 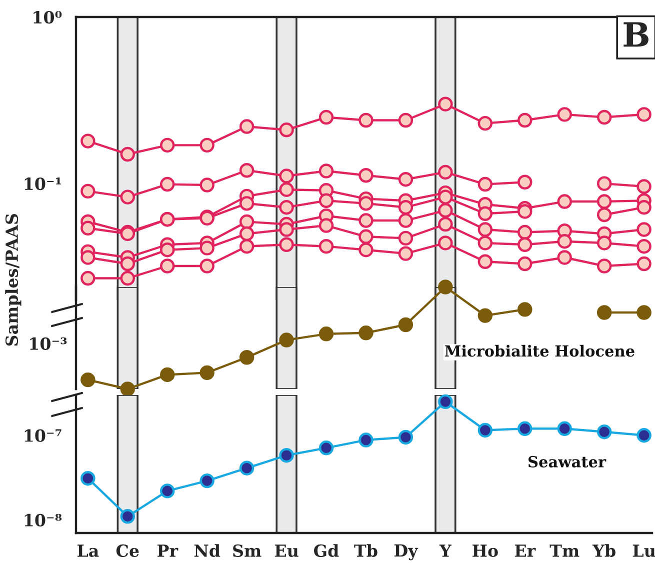 What do you see at coordinates (445, 550) in the screenshot?
I see `x-tick-label: Y` at bounding box center [445, 550].